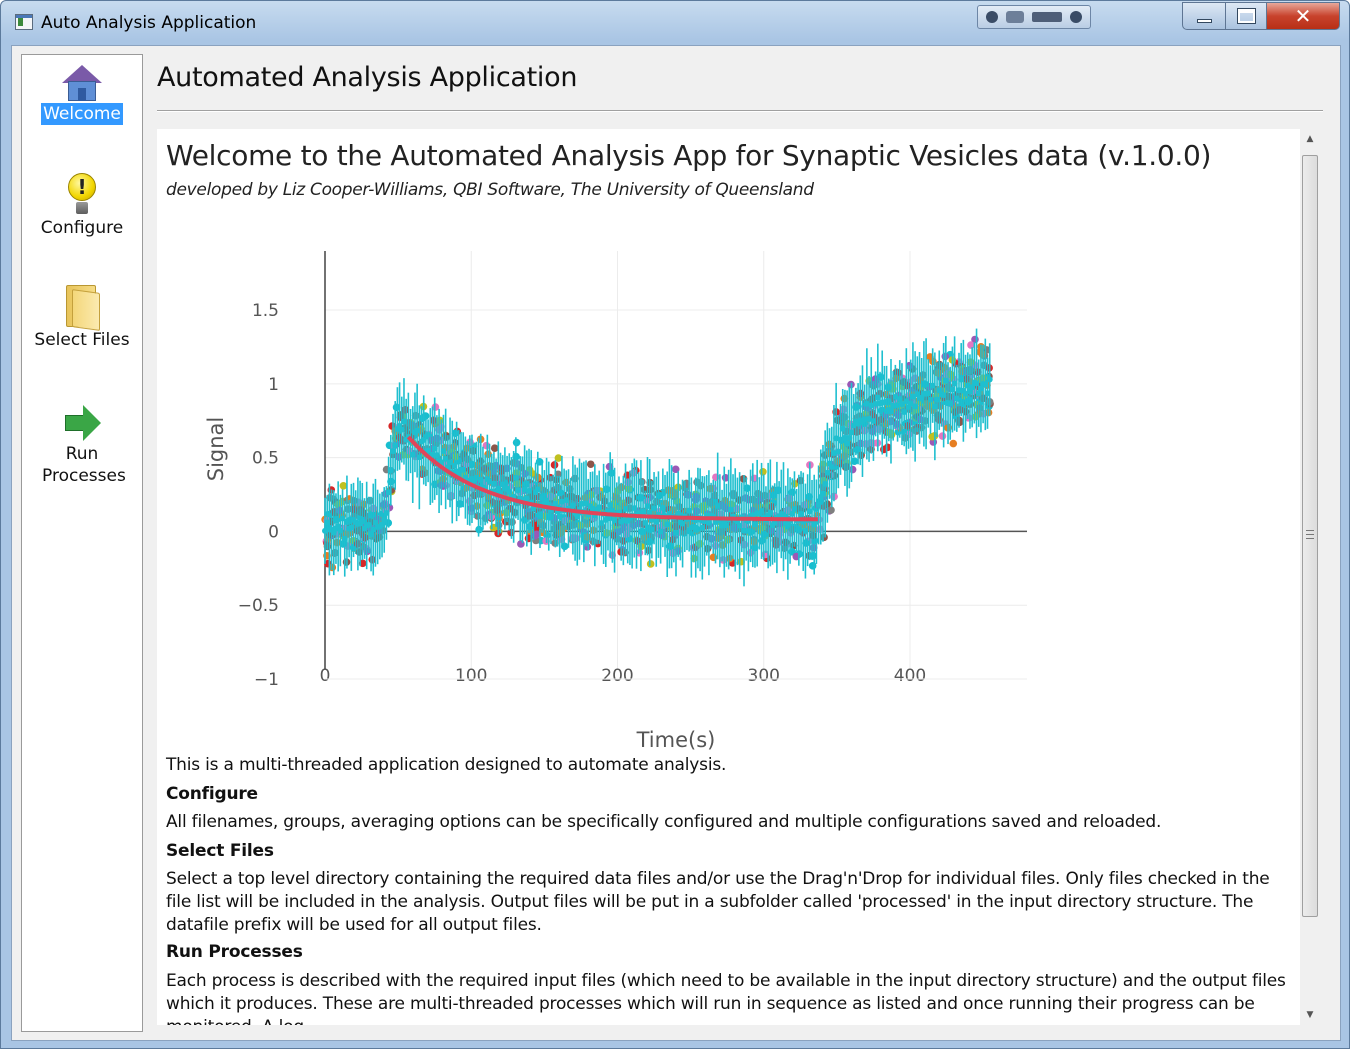 This screenshot has height=1049, width=1350. Describe the element at coordinates (1047, 17) in the screenshot. I see `bar-icon` at that location.